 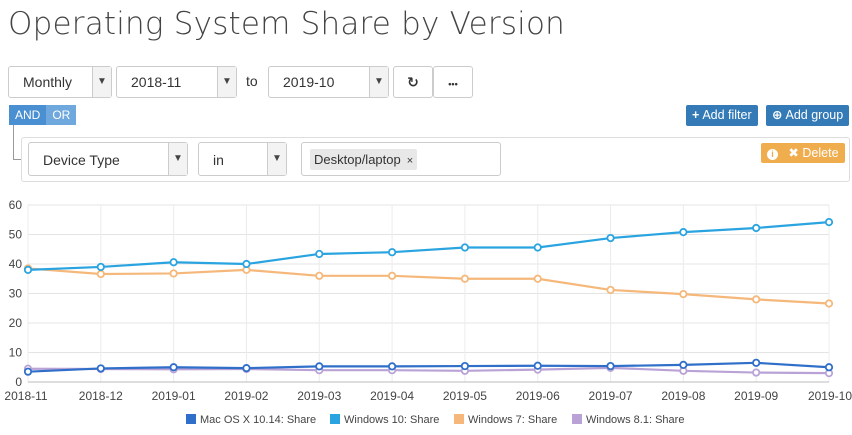 What do you see at coordinates (218, 160) in the screenshot?
I see `operator-select-value: in` at bounding box center [218, 160].